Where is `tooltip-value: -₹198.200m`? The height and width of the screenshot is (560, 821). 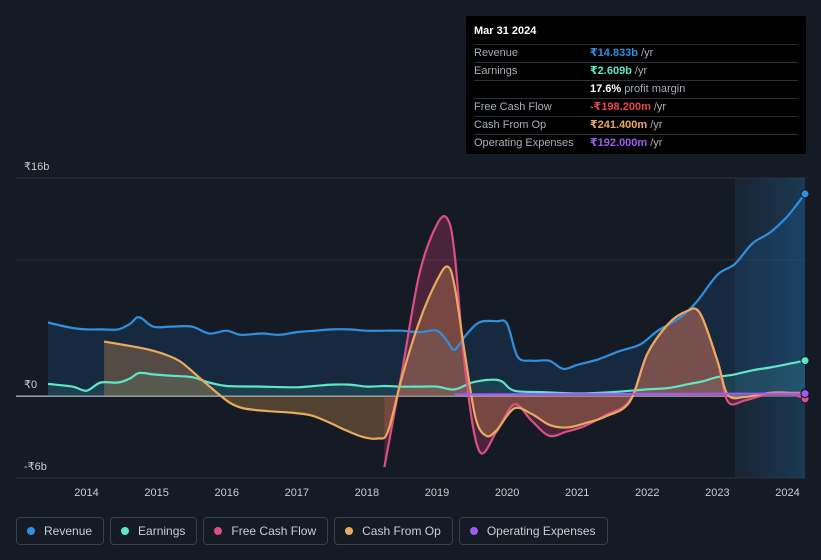
tooltip-value: -₹198.200m is located at coordinates (620, 107).